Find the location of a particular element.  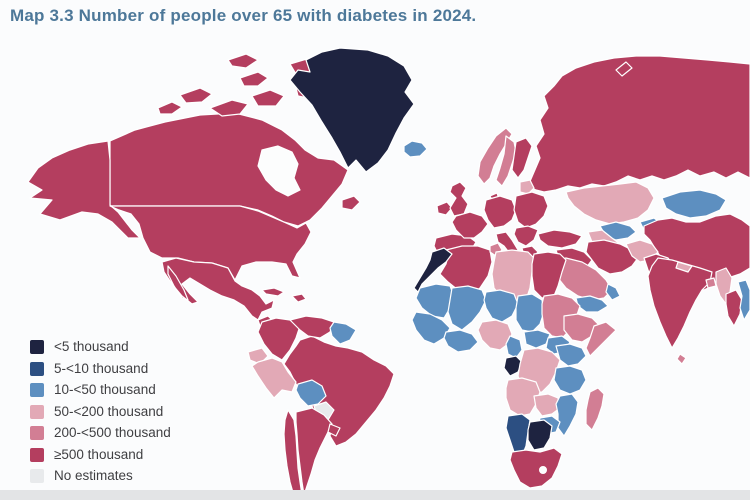

region-mexico is located at coordinates (218, 289).